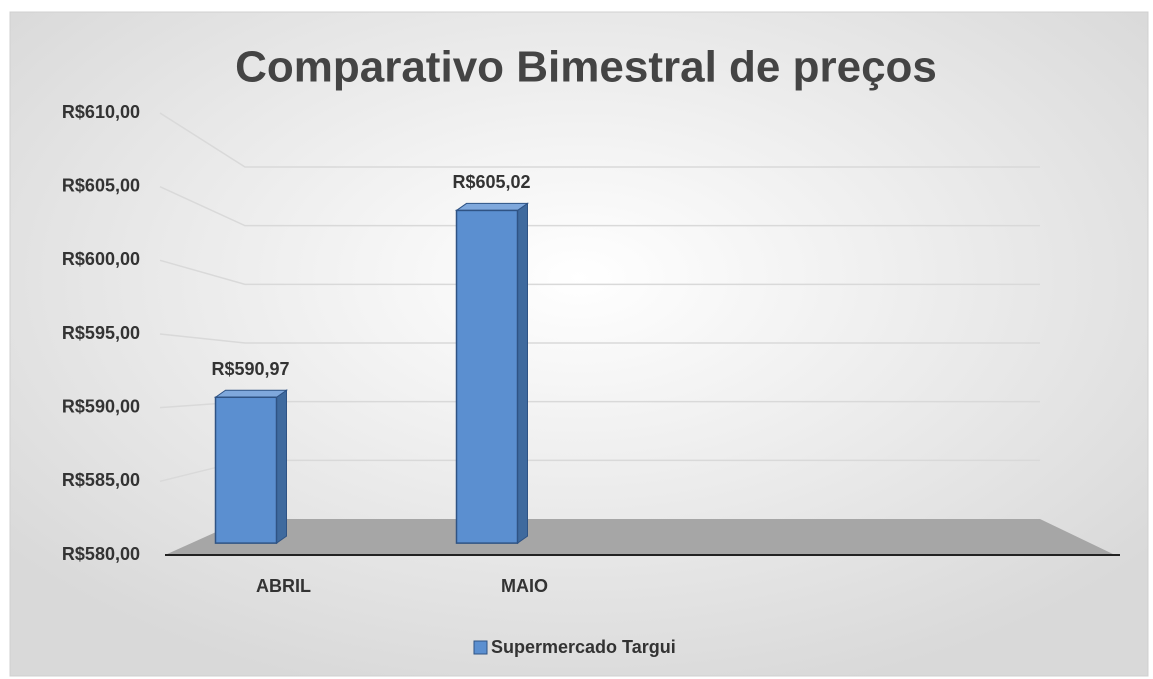 This screenshot has width=1153, height=679. I want to click on y-tick-label: R$600,00, so click(101, 259).